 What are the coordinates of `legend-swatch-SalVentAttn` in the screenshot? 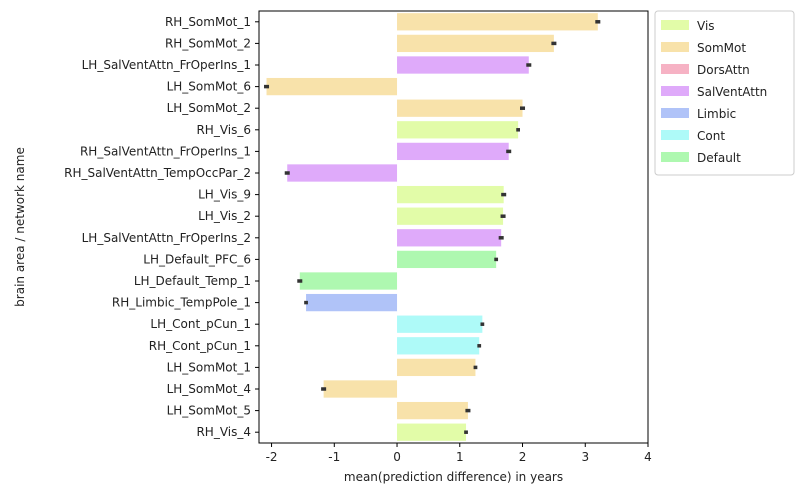 It's located at (675, 91).